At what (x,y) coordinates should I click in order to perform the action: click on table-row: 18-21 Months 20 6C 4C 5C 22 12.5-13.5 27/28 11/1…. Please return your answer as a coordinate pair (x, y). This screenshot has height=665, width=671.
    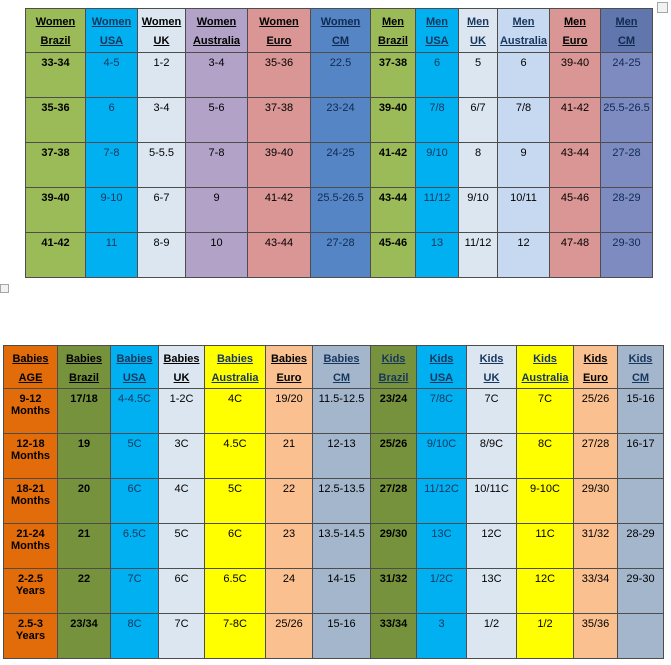
    Looking at the image, I should click on (333, 501).